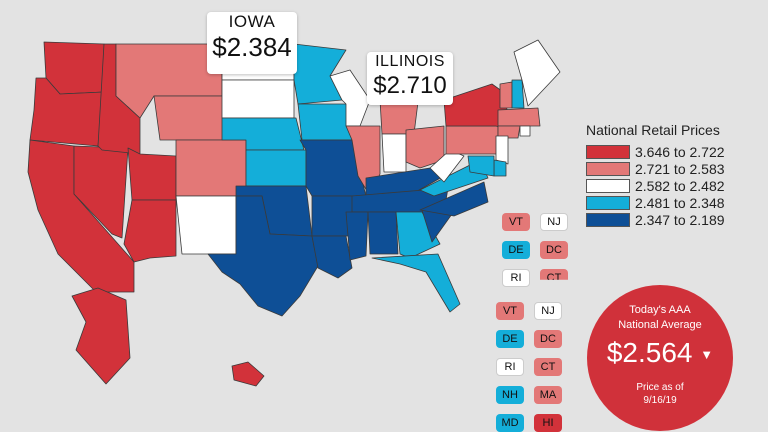 Image resolution: width=768 pixels, height=432 pixels. What do you see at coordinates (518, 94) in the screenshot?
I see `state-nh` at bounding box center [518, 94].